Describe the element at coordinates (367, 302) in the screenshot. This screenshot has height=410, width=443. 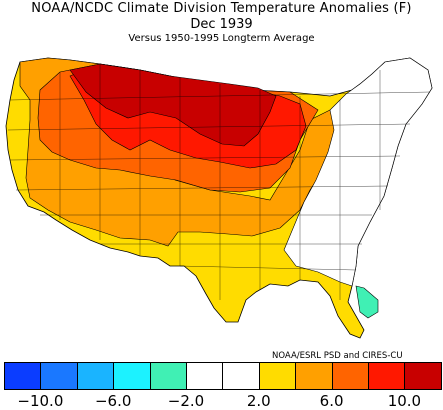
I see `region-south-florida` at that location.